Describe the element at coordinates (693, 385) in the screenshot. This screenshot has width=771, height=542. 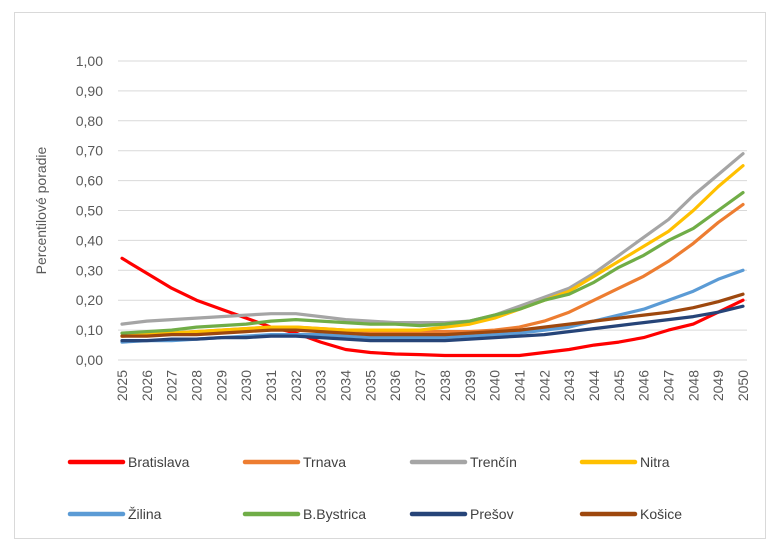
I see `x-tick-label: 2048` at that location.